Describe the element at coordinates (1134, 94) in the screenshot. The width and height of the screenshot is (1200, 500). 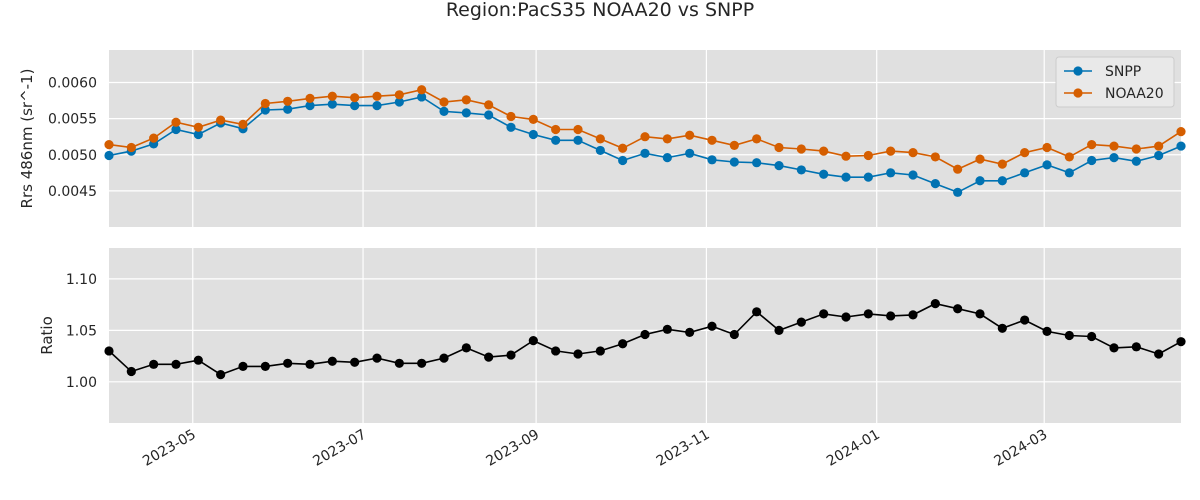
I see `legend-label: NOAA20` at that location.